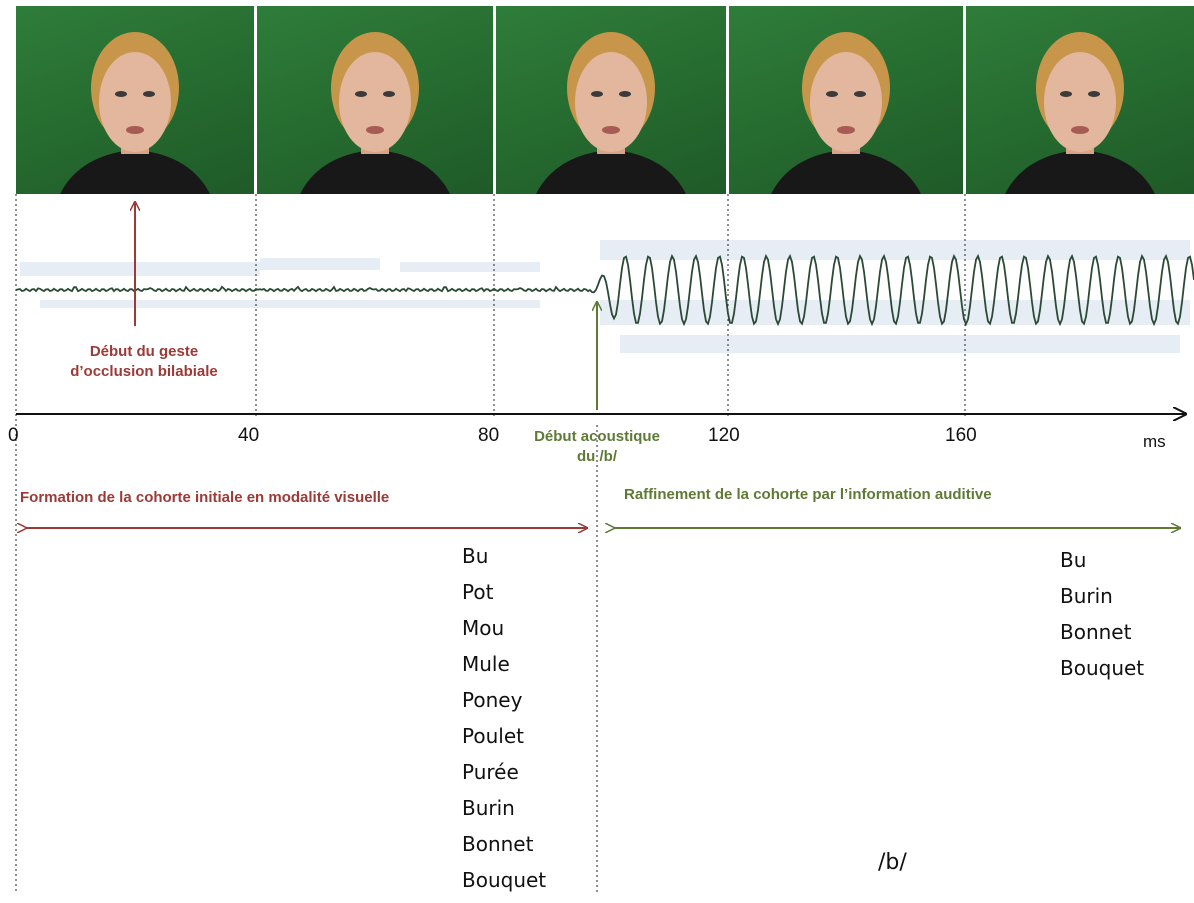  What do you see at coordinates (13, 435) in the screenshot?
I see `tick-label-0: 0` at bounding box center [13, 435].